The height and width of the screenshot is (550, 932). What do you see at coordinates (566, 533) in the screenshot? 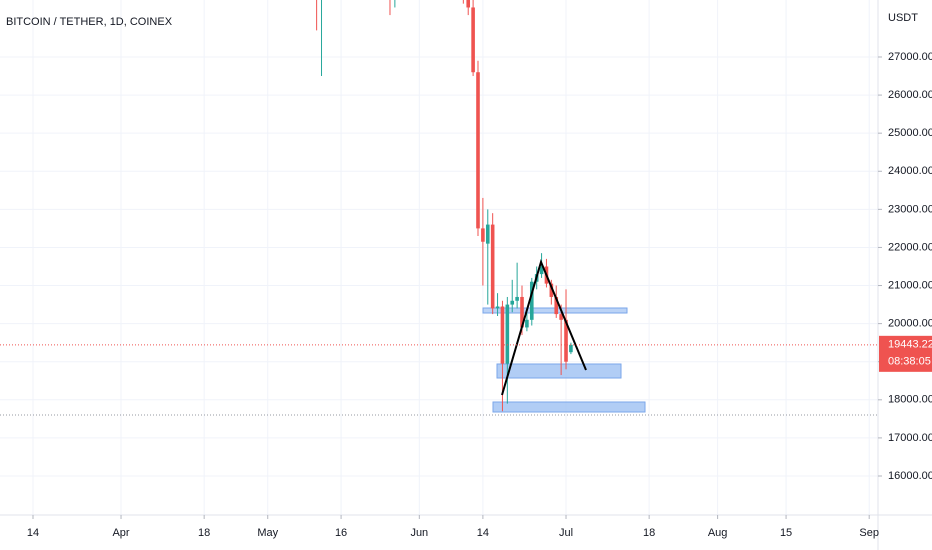
I see `x-tick-label: Jul` at bounding box center [566, 533].